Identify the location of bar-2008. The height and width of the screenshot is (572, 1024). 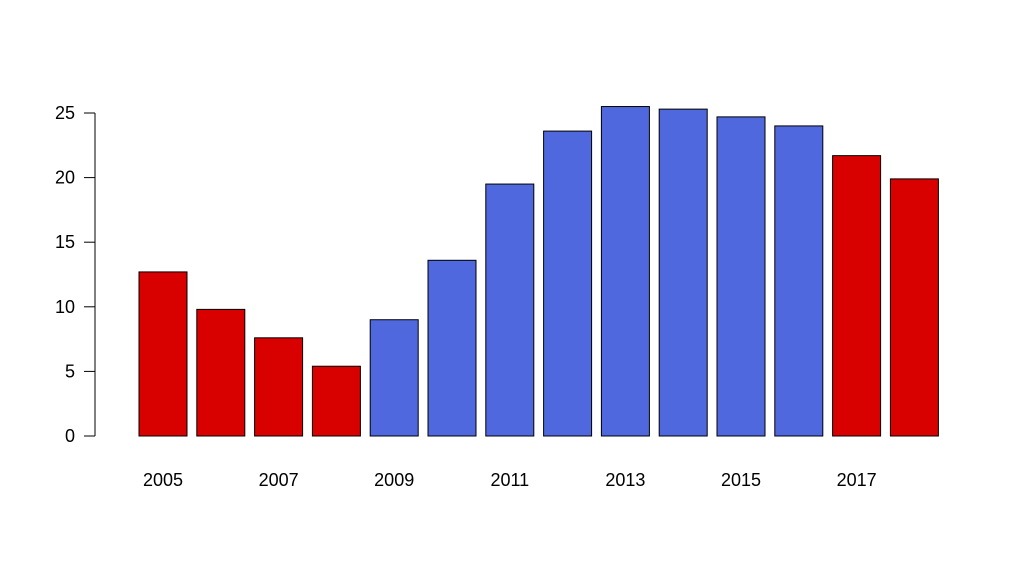
(336, 401).